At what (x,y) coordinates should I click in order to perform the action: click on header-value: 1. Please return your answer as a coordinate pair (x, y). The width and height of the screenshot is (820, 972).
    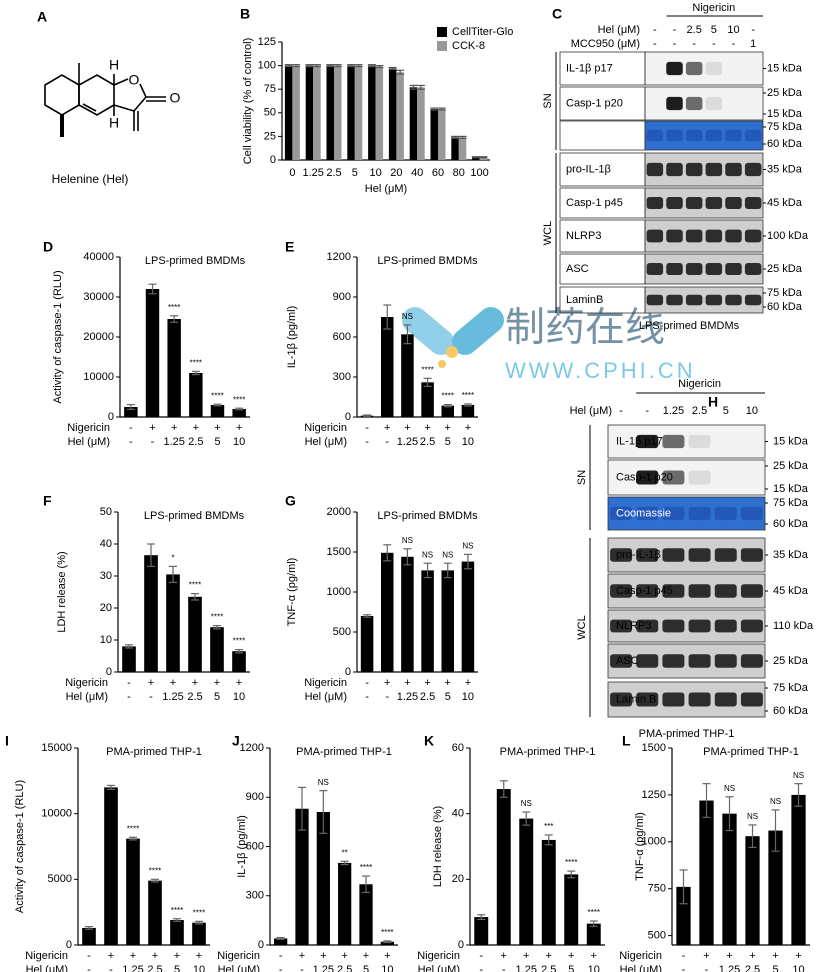
    Looking at the image, I should click on (753, 44).